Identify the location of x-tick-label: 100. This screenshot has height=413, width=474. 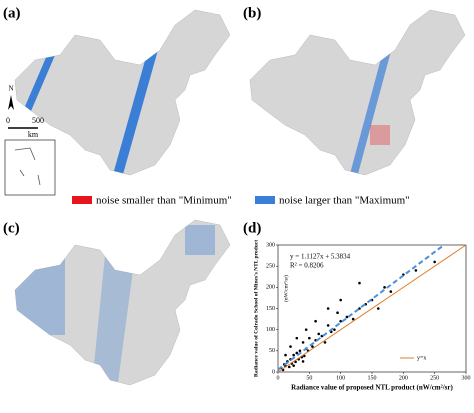
(340, 378).